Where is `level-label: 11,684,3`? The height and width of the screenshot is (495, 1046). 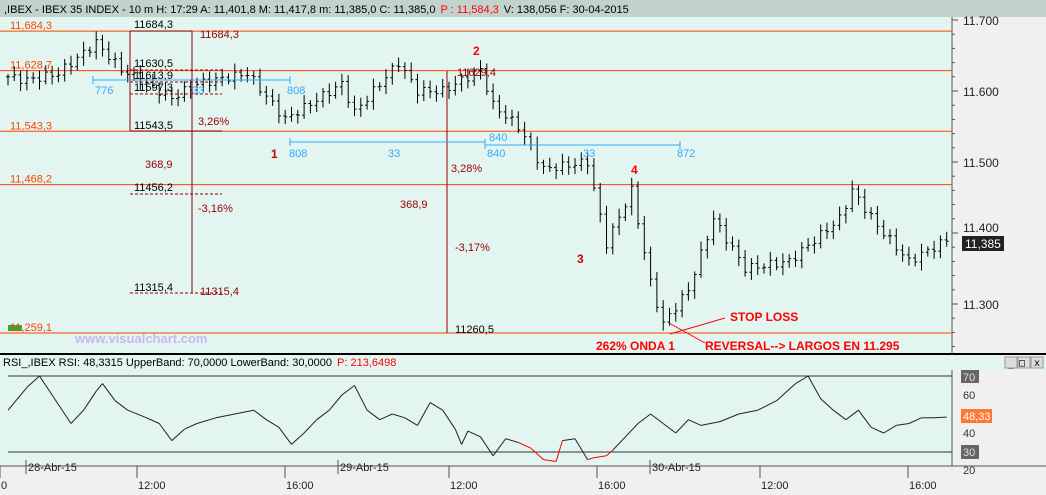
level-label: 11,684,3 is located at coordinates (31, 26).